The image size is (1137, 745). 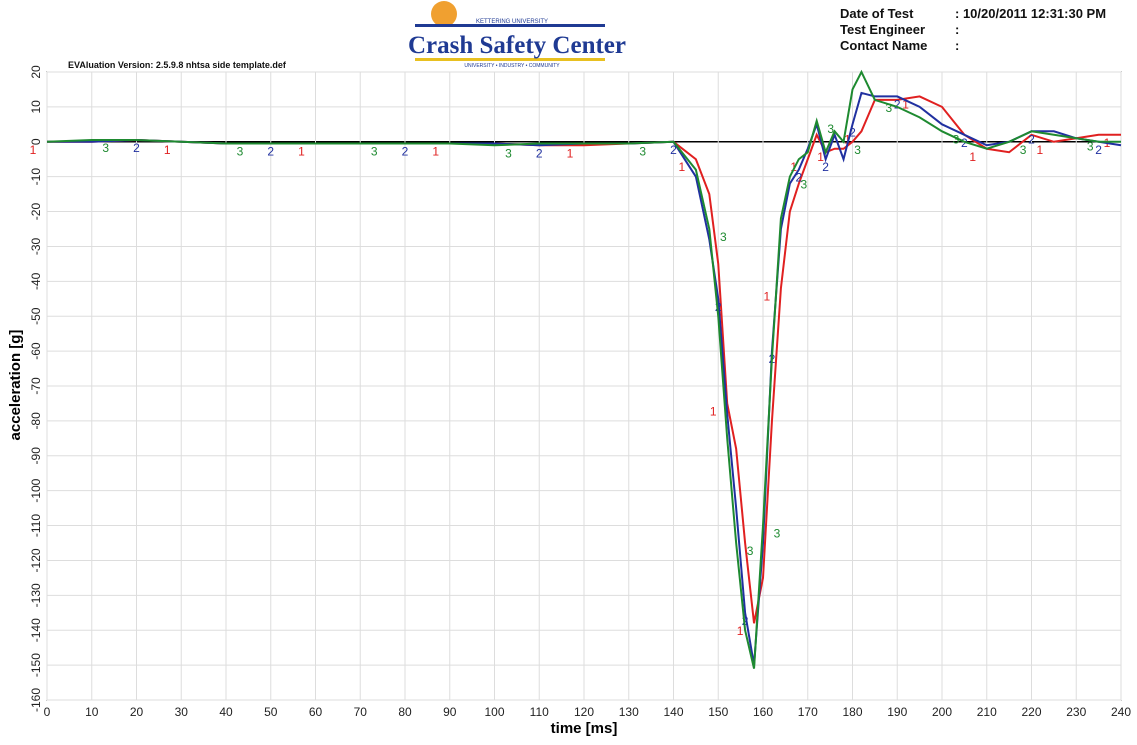 What do you see at coordinates (517, 45) in the screenshot?
I see `logo-title: Crash Safety Center` at bounding box center [517, 45].